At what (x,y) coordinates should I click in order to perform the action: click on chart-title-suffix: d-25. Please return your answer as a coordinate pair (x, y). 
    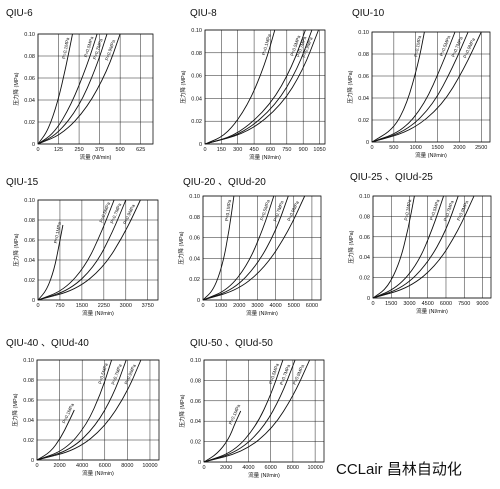
    Looking at the image, I should click on (422, 177).